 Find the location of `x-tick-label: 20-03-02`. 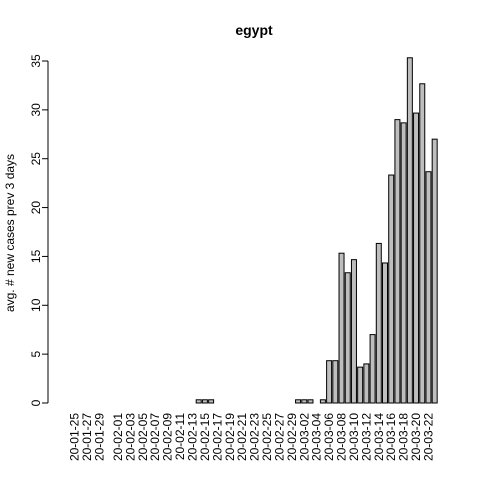

x-tick-label: 20-03-02 is located at coordinates (304, 437).